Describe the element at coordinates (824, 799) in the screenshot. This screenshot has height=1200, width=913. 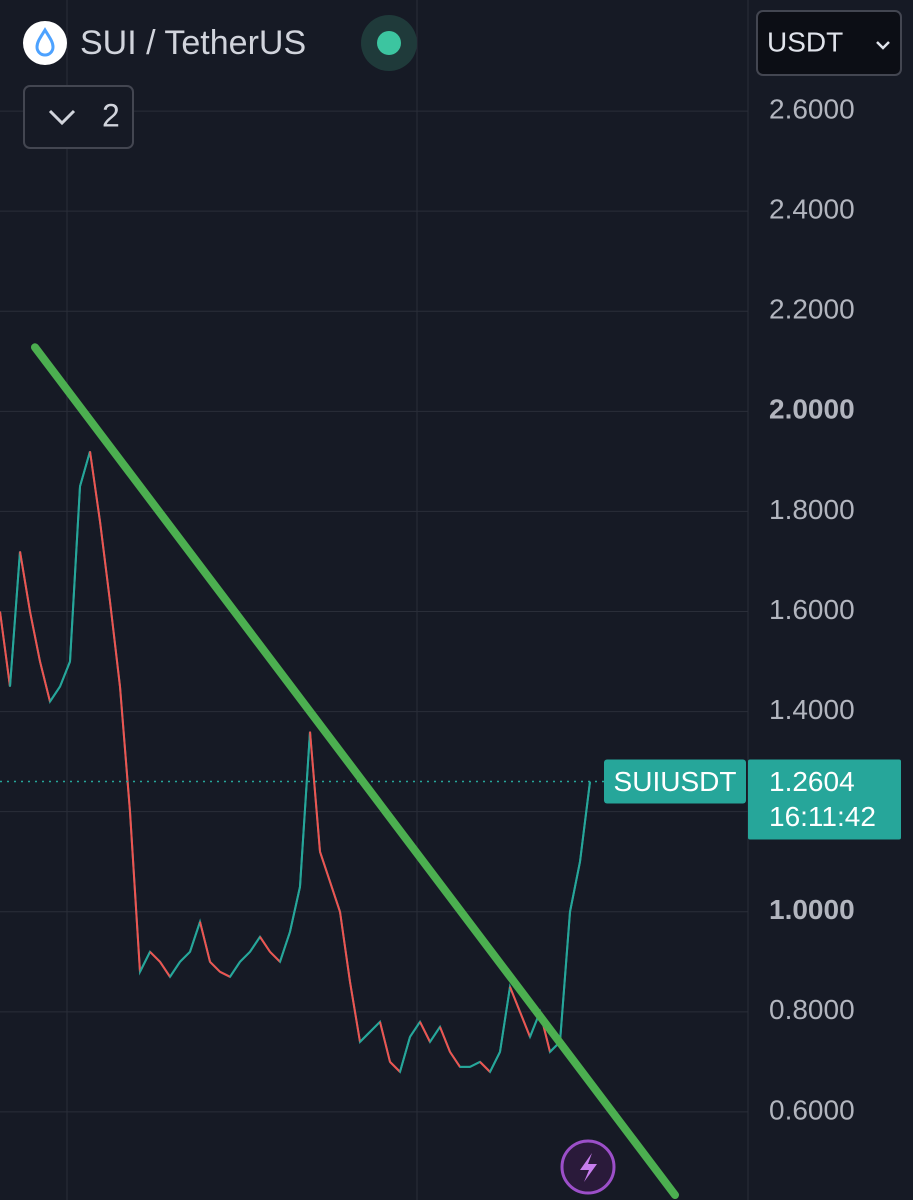
I see `price-tag` at that location.